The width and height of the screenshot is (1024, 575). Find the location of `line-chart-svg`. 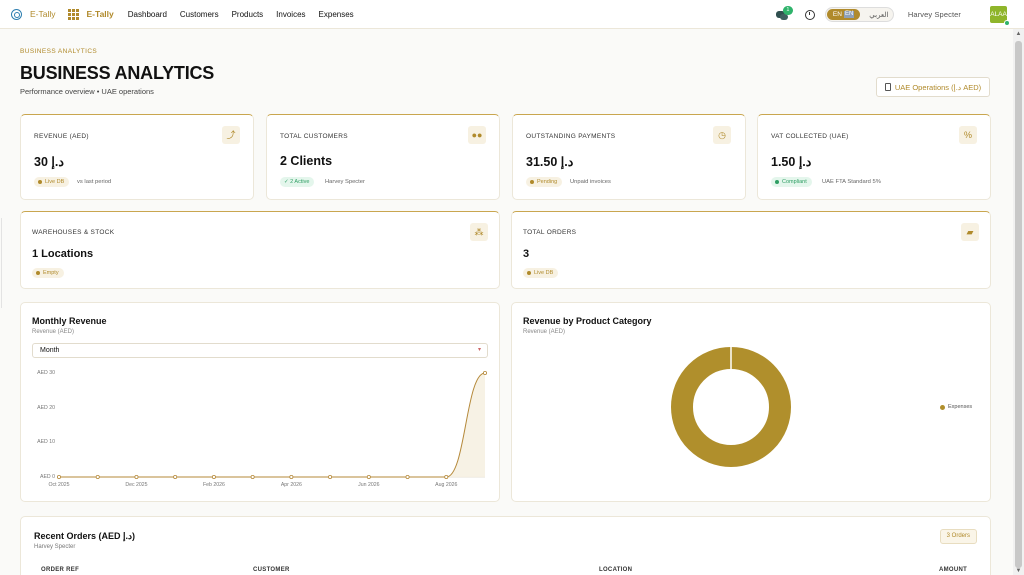

line-chart-svg is located at coordinates (272, 425).